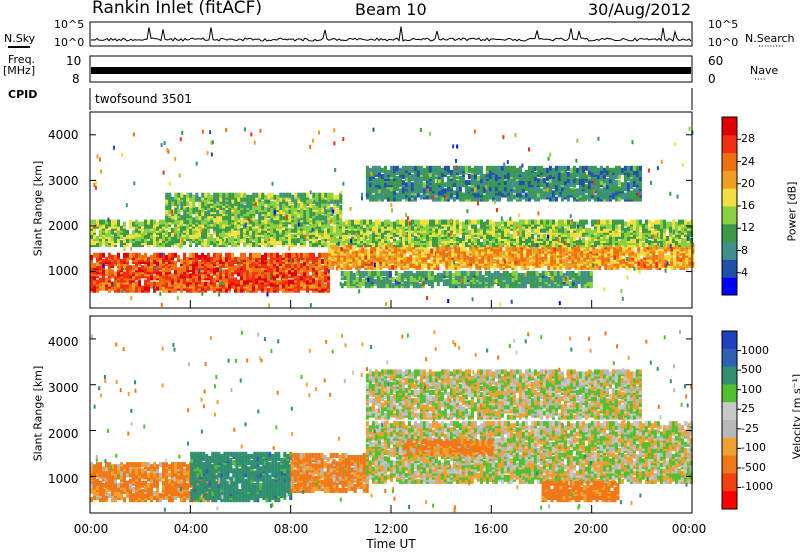  I want to click on nave-label: Nave, so click(764, 70).